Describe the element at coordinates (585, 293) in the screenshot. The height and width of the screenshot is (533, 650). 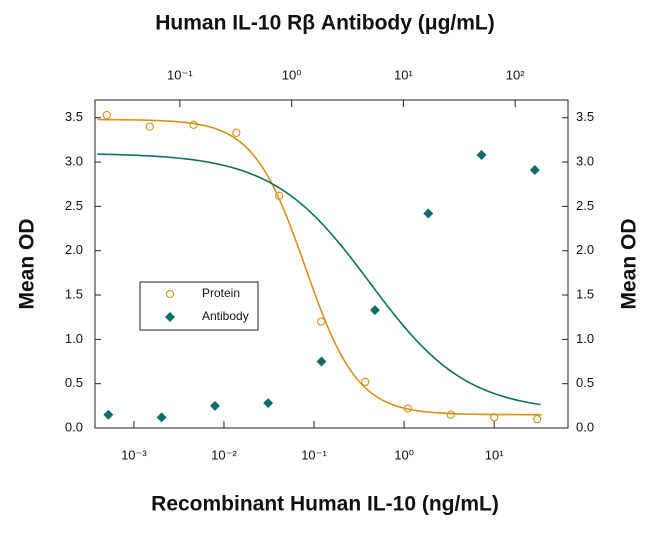
I see `y2-tick-label: 1.5` at that location.